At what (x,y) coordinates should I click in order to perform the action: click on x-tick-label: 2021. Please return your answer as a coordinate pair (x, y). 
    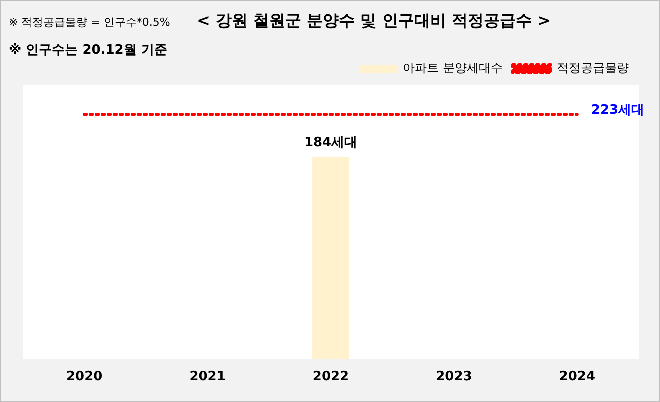
    Looking at the image, I should click on (208, 377).